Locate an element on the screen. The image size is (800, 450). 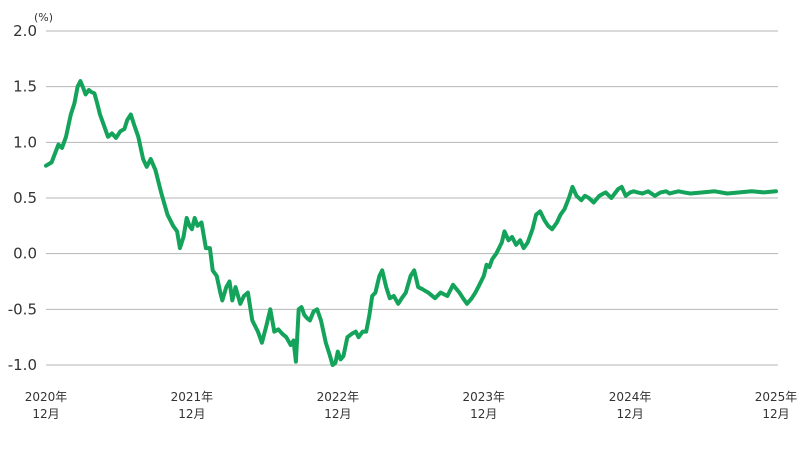
y-tick-label: 0.0 is located at coordinates (25, 254).